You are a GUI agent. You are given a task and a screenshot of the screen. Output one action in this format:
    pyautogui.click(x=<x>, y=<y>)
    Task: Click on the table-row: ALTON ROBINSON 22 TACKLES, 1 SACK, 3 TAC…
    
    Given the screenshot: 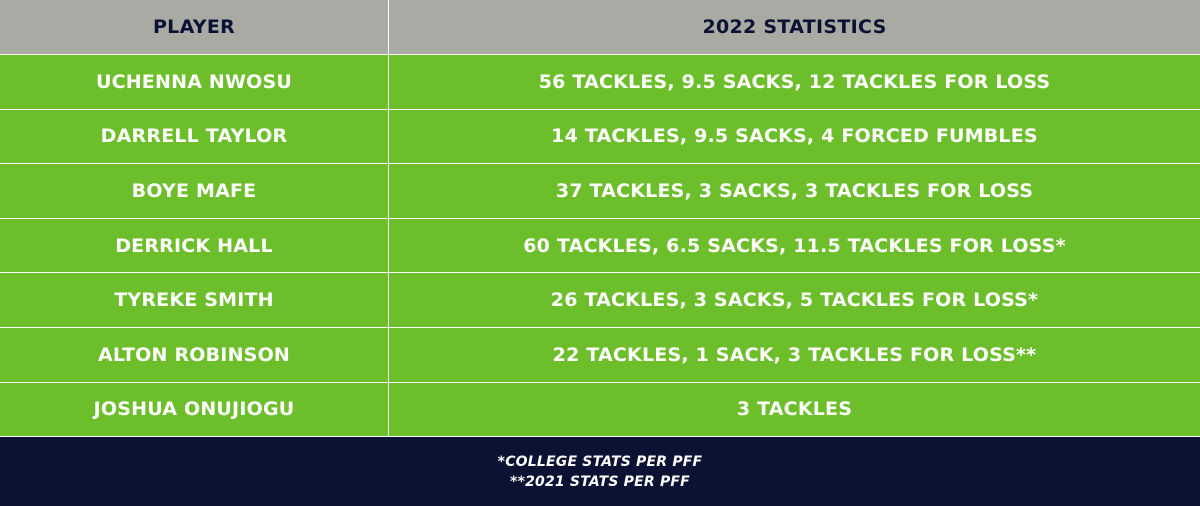 What is the action you would take?
    pyautogui.click(x=600, y=355)
    